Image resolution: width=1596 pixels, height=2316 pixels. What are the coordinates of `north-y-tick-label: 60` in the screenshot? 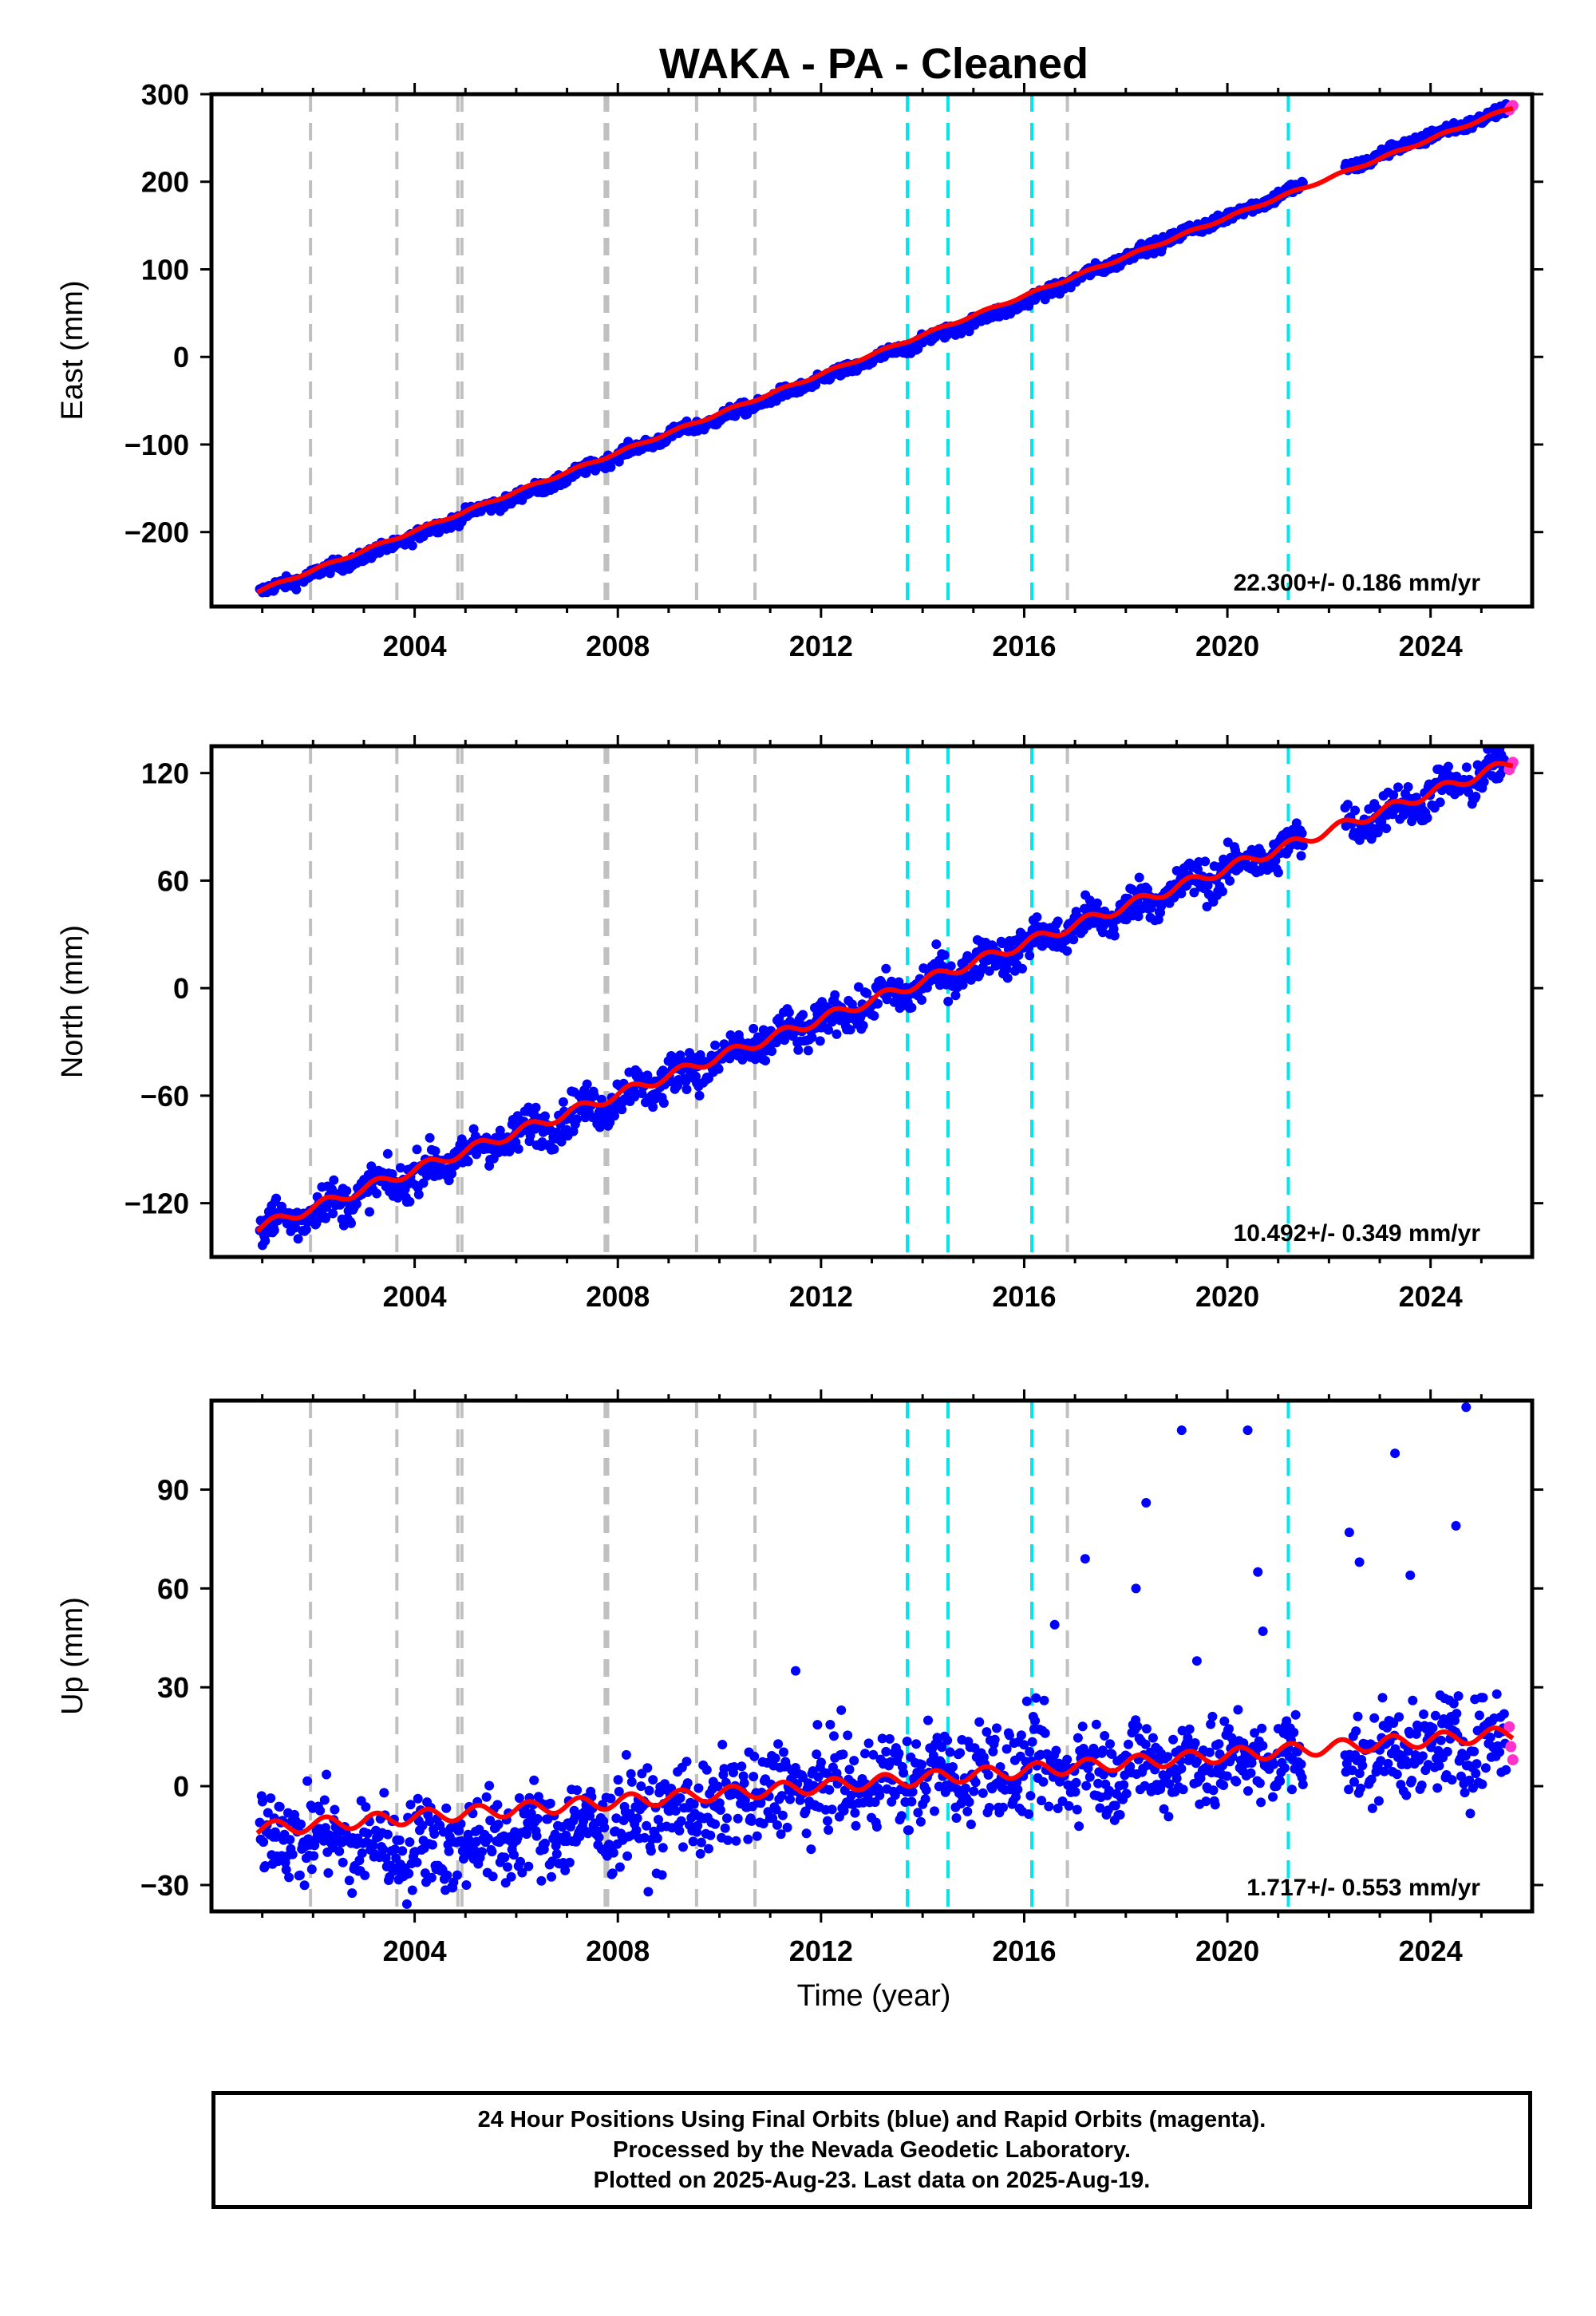 It's located at (173, 880).